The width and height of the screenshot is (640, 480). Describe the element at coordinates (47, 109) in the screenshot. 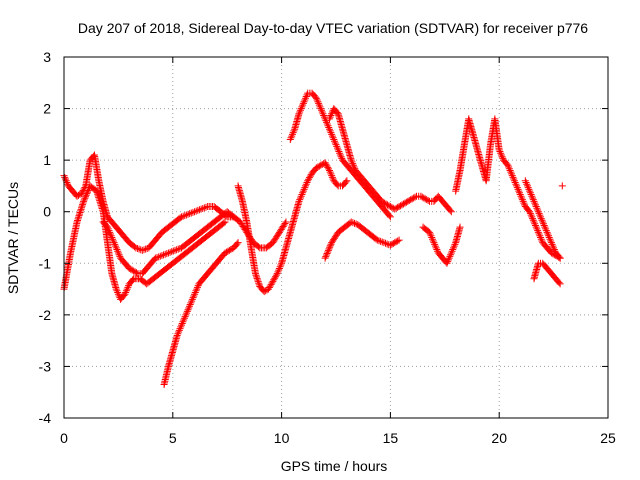

I see `y-tick-label: 2` at that location.